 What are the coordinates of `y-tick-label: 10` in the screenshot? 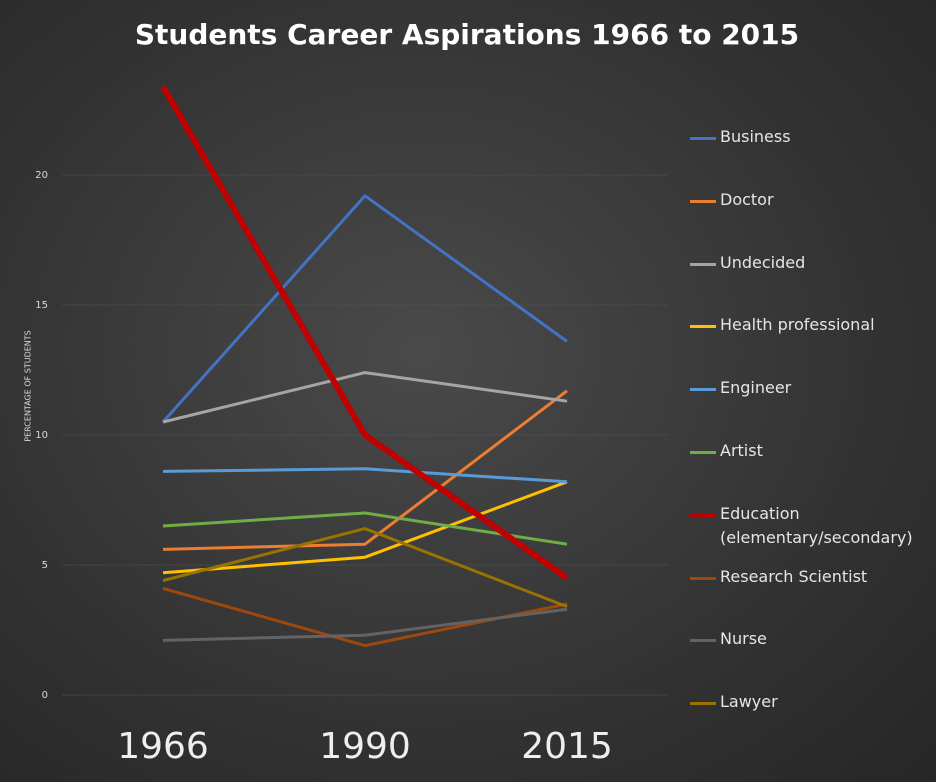 It's located at (41, 435).